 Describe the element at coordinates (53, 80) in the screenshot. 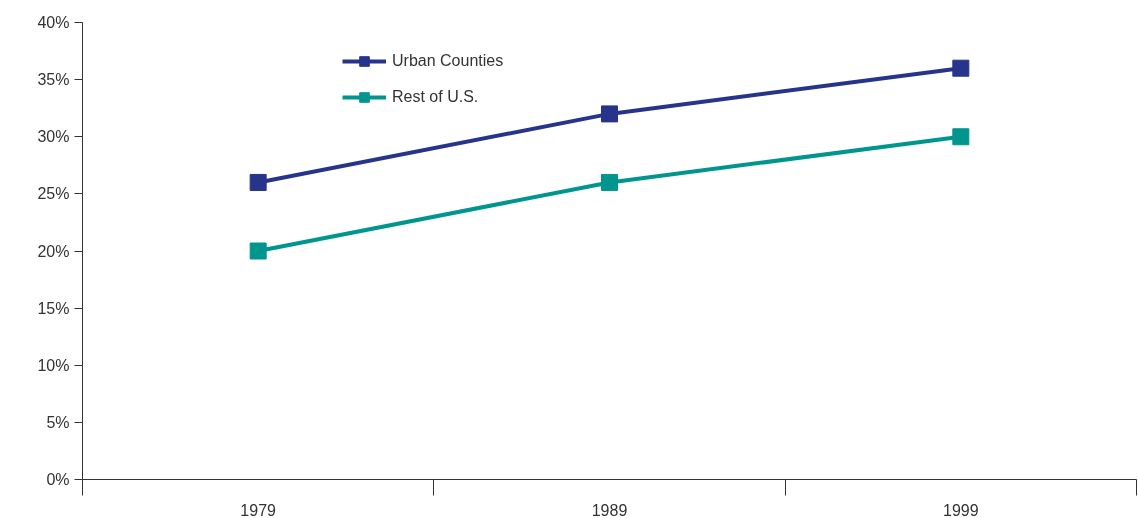

I see `y-tick-label: 35%` at that location.